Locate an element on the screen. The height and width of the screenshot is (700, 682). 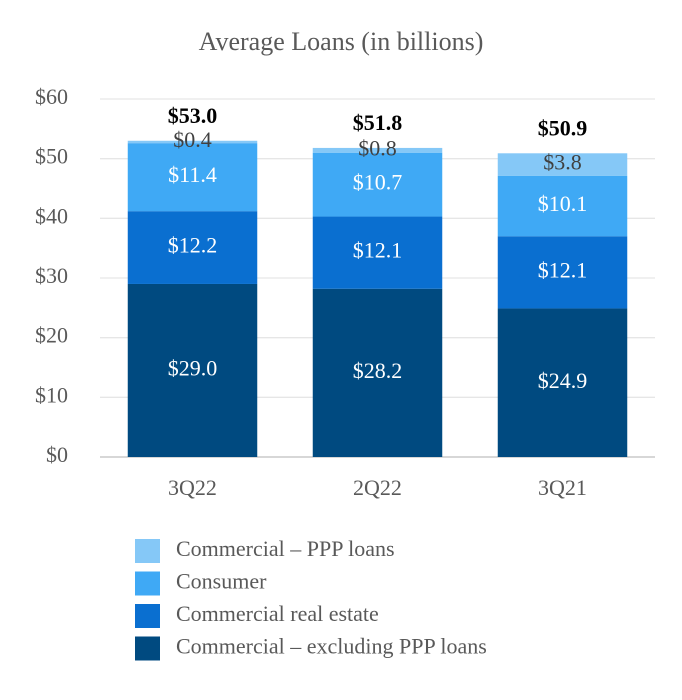
value-label: $10.1 is located at coordinates (563, 203).